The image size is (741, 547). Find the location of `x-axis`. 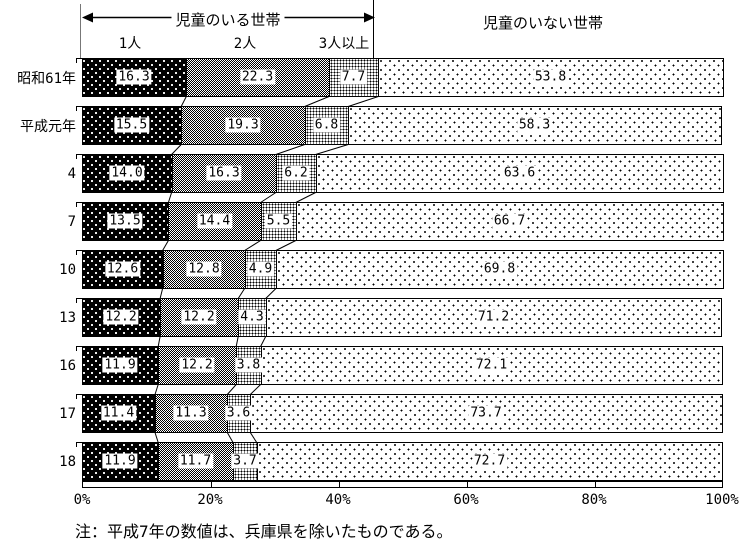

x-axis is located at coordinates (402, 484).